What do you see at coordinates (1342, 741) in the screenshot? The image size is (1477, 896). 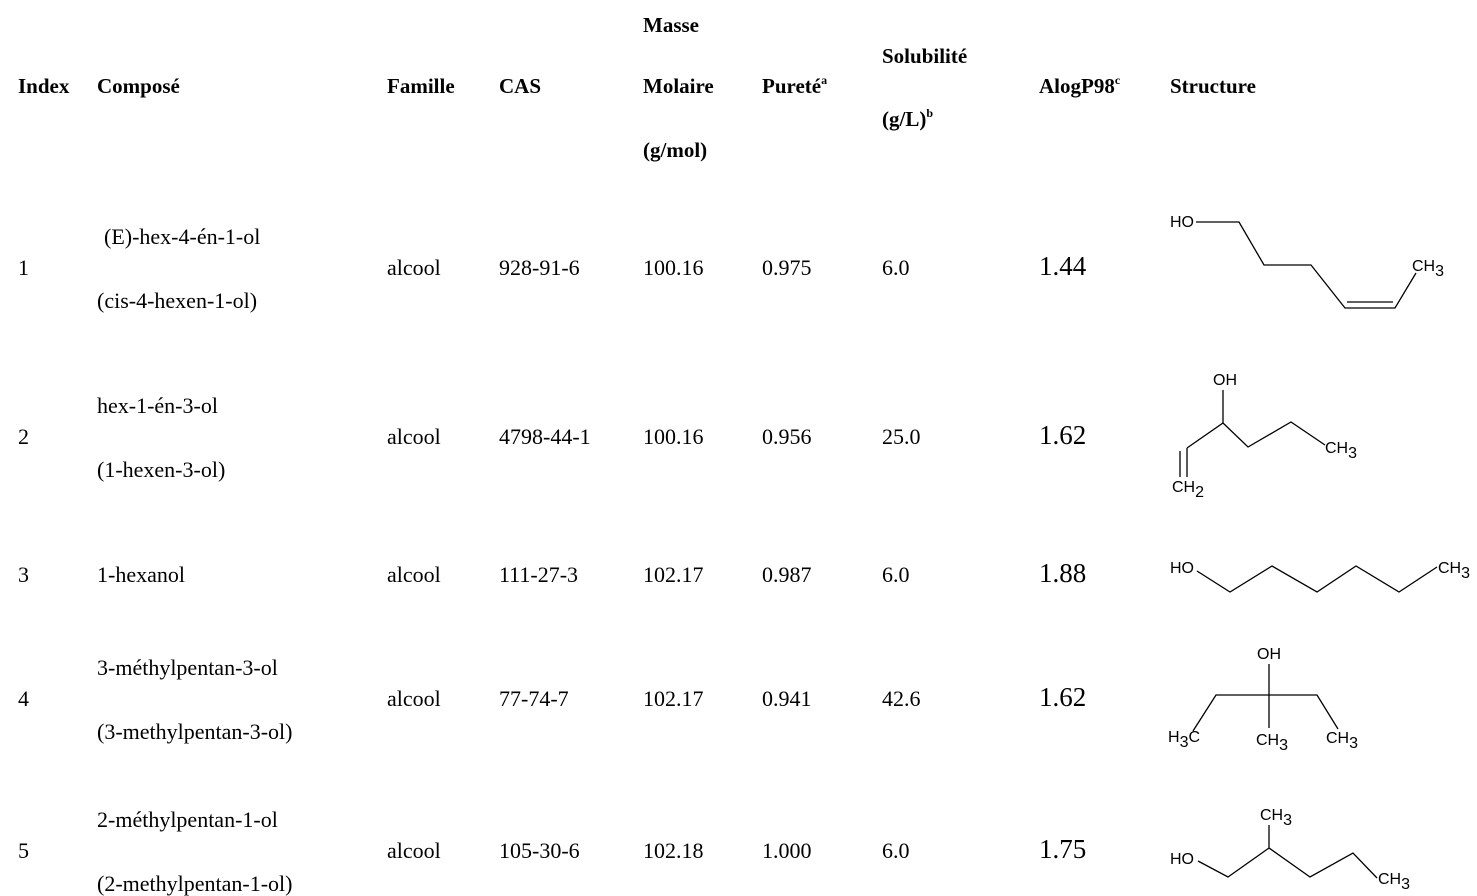 I see `row4-label-ch3-right: CH3` at bounding box center [1342, 741].